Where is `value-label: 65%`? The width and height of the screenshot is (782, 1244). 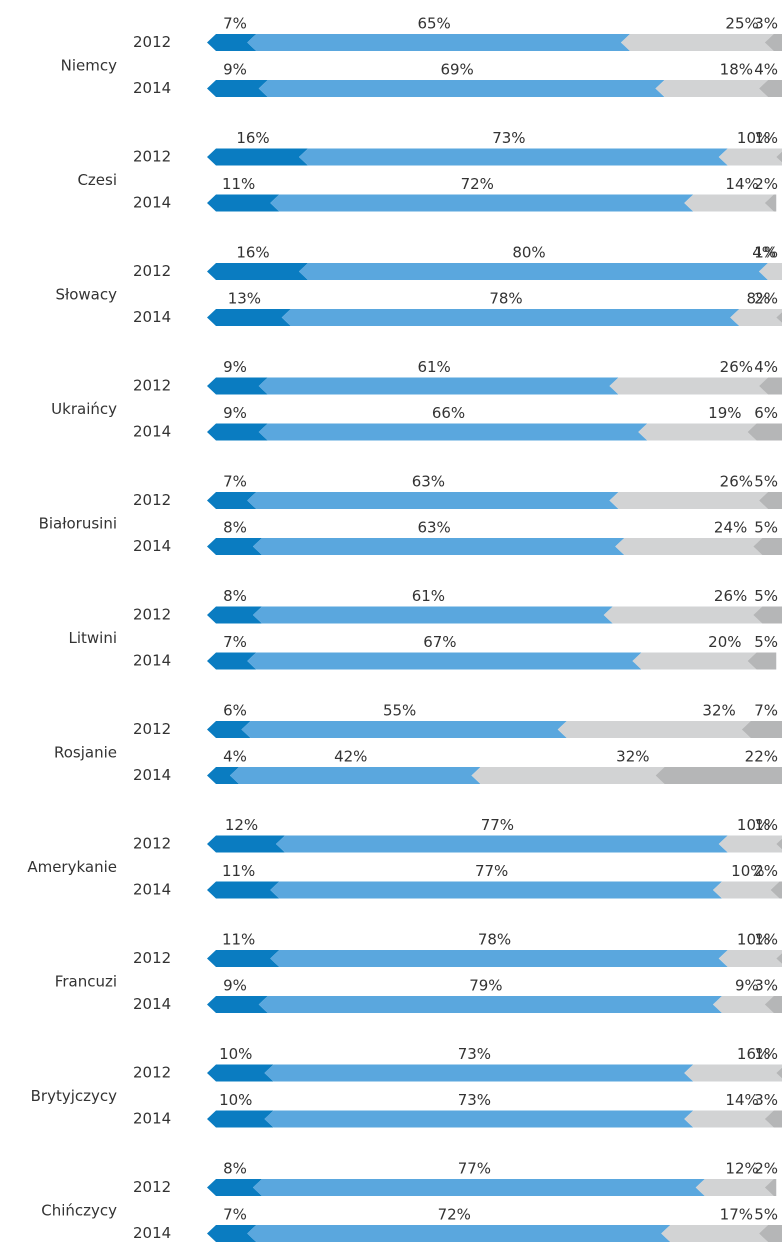
value-label: 65% is located at coordinates (433, 24).